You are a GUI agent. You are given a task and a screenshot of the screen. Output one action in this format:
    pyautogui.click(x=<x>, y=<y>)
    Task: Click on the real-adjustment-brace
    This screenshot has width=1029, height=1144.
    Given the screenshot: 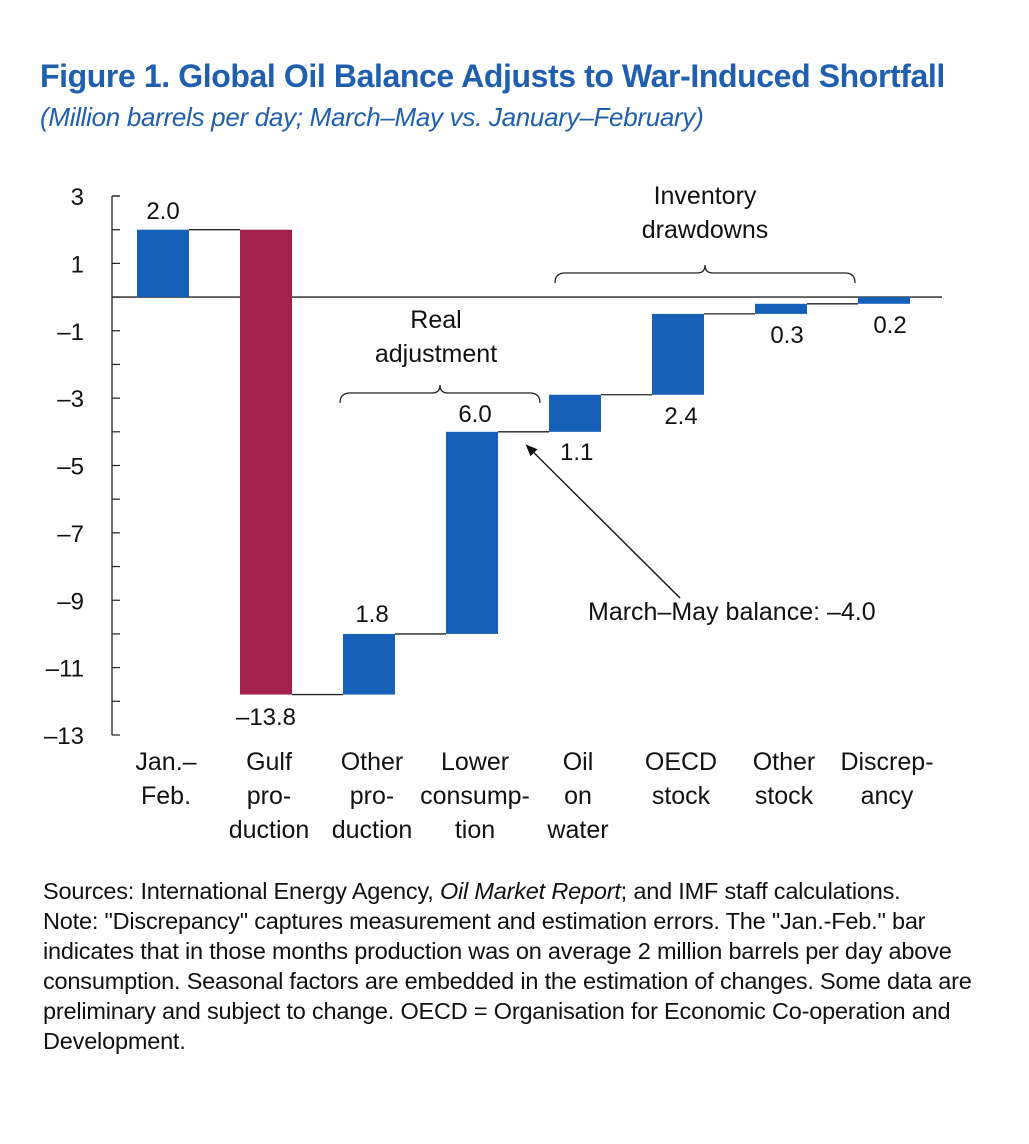 What is the action you would take?
    pyautogui.click(x=440, y=394)
    